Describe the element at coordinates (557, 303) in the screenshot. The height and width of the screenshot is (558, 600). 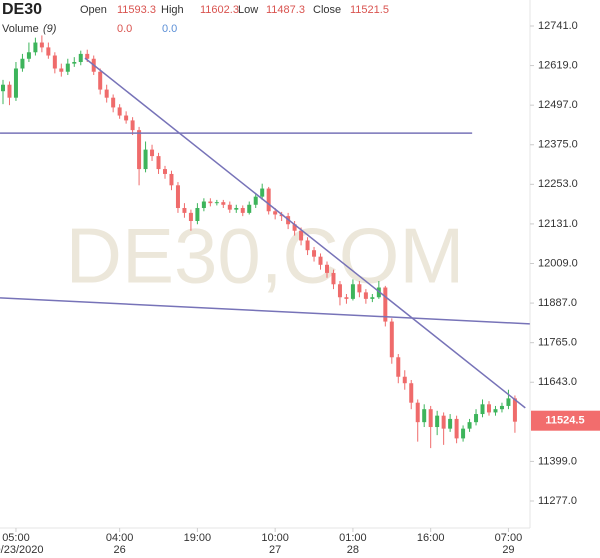
I see `y-tick-label: 11887.0` at that location.